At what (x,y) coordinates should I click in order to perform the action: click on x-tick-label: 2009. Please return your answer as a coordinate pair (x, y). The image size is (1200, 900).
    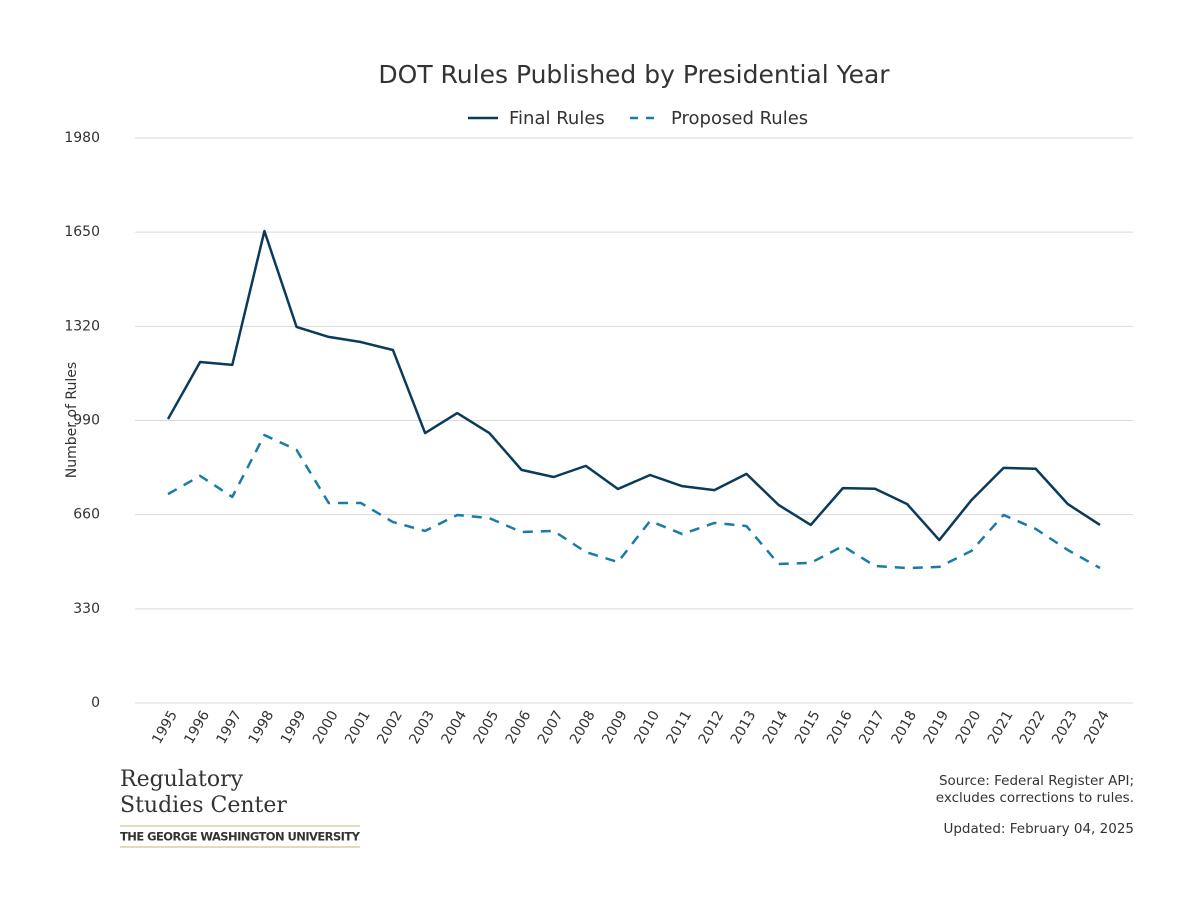
    Looking at the image, I should click on (615, 727).